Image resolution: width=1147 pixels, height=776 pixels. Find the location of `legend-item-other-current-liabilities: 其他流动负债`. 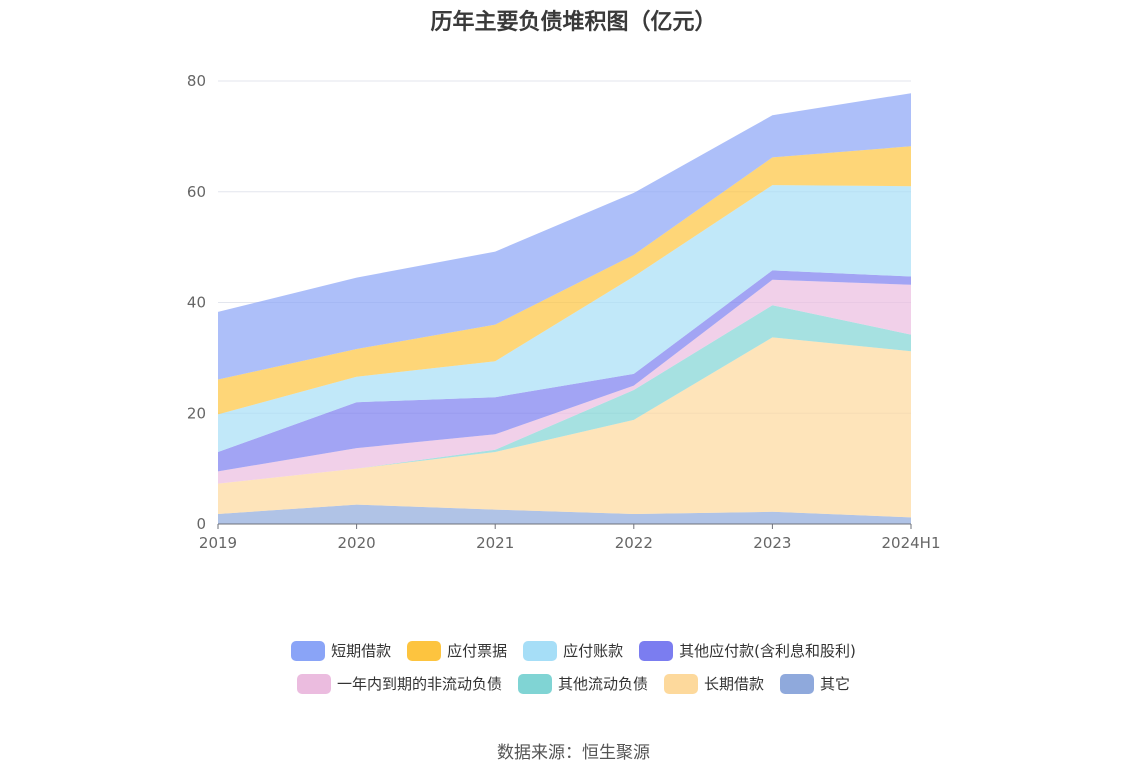

legend-item-other-current-liabilities: 其他流动负债 is located at coordinates (582, 683).